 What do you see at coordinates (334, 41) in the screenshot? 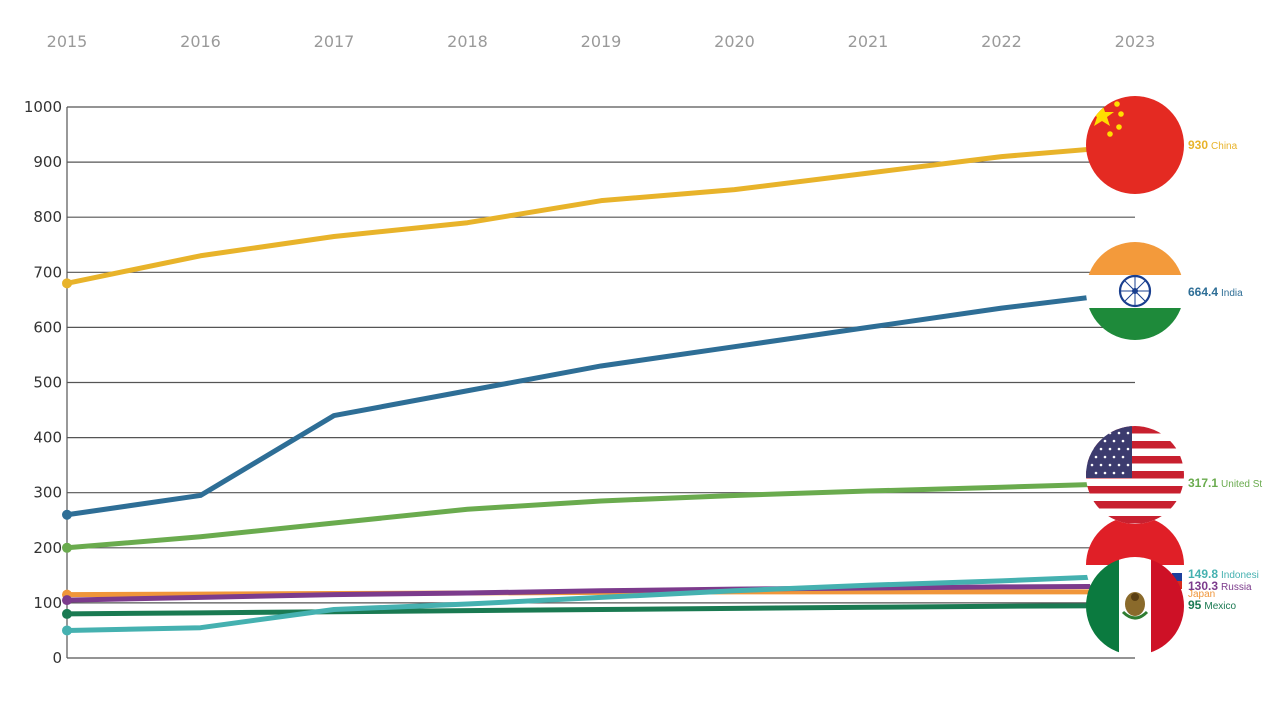
I see `year-tick-label: 2017` at bounding box center [334, 41].